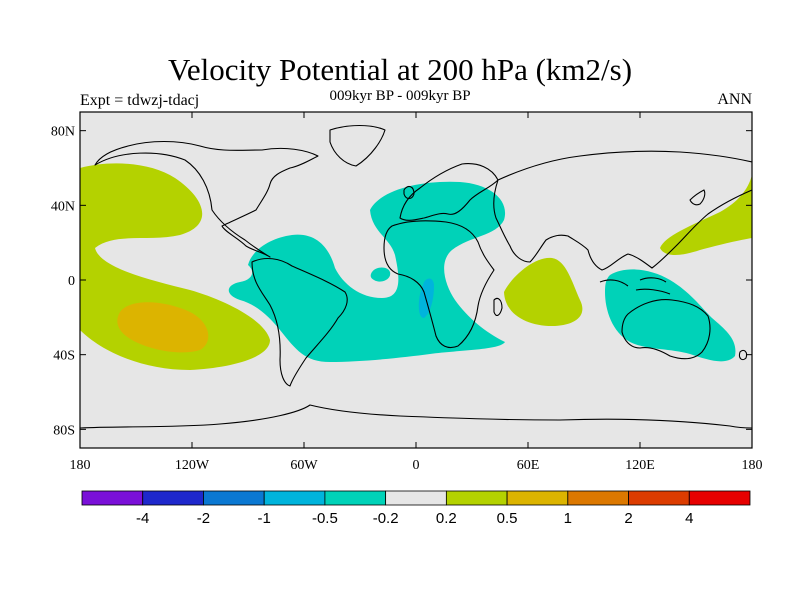 This screenshot has width=800, height=605. I want to click on coastline-australia, so click(666, 329).